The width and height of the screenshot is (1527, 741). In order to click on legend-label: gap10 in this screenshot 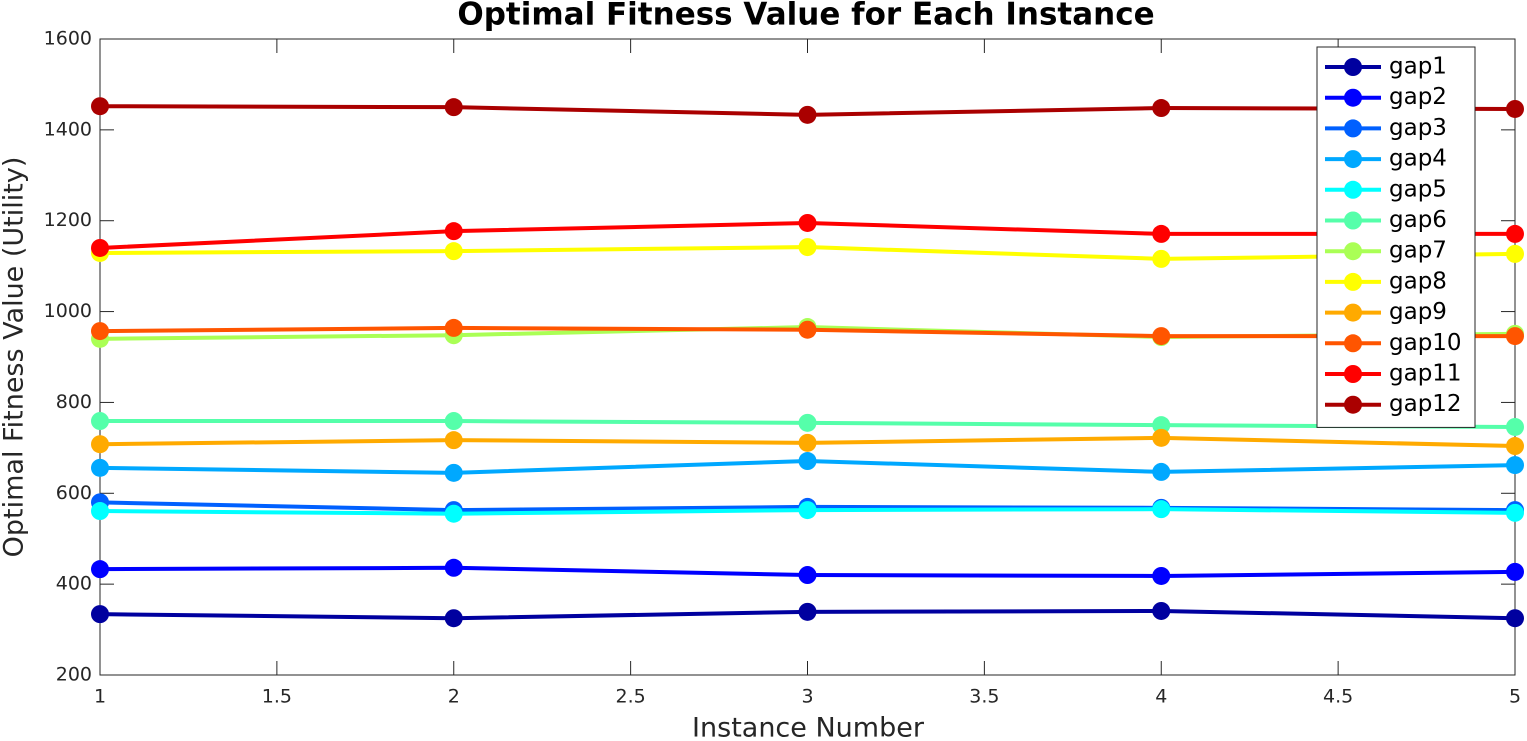, I will do `click(1425, 343)`.